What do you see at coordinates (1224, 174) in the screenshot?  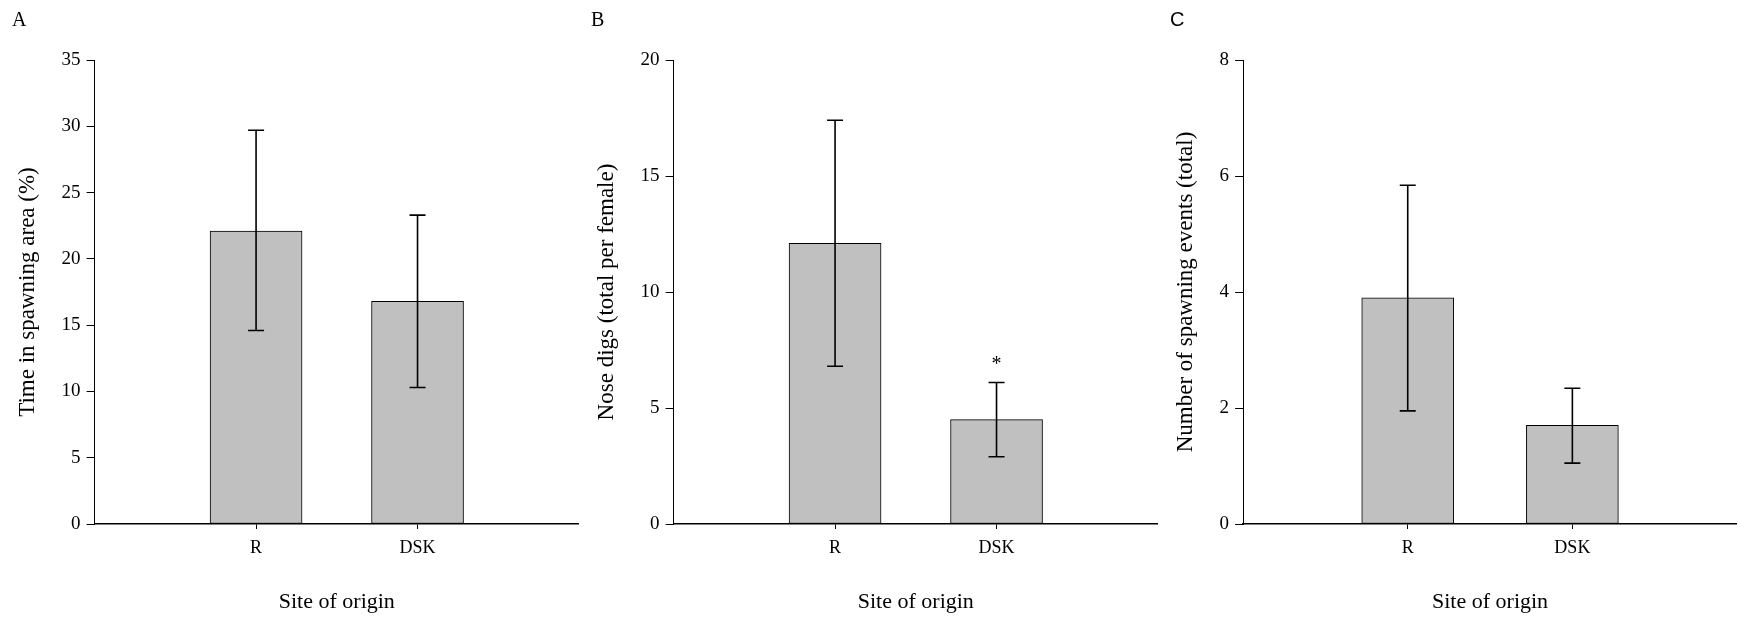 I see `y-tick-label: 6` at bounding box center [1224, 174].